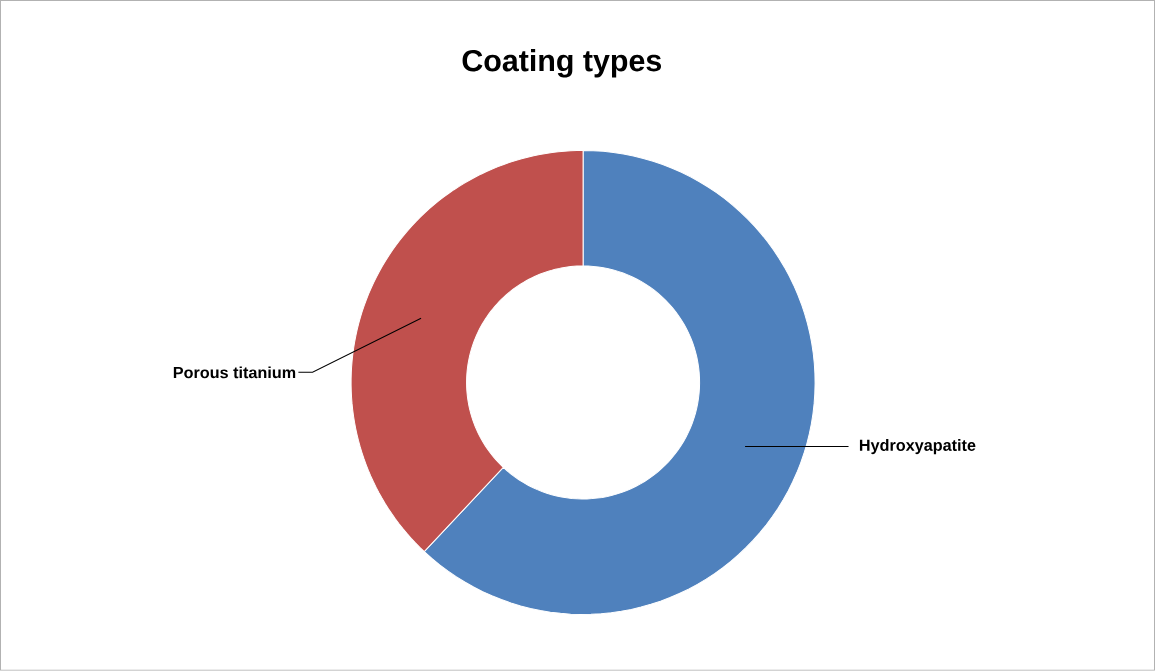  What do you see at coordinates (234, 372) in the screenshot?
I see `slice-label: Porous titanium` at bounding box center [234, 372].